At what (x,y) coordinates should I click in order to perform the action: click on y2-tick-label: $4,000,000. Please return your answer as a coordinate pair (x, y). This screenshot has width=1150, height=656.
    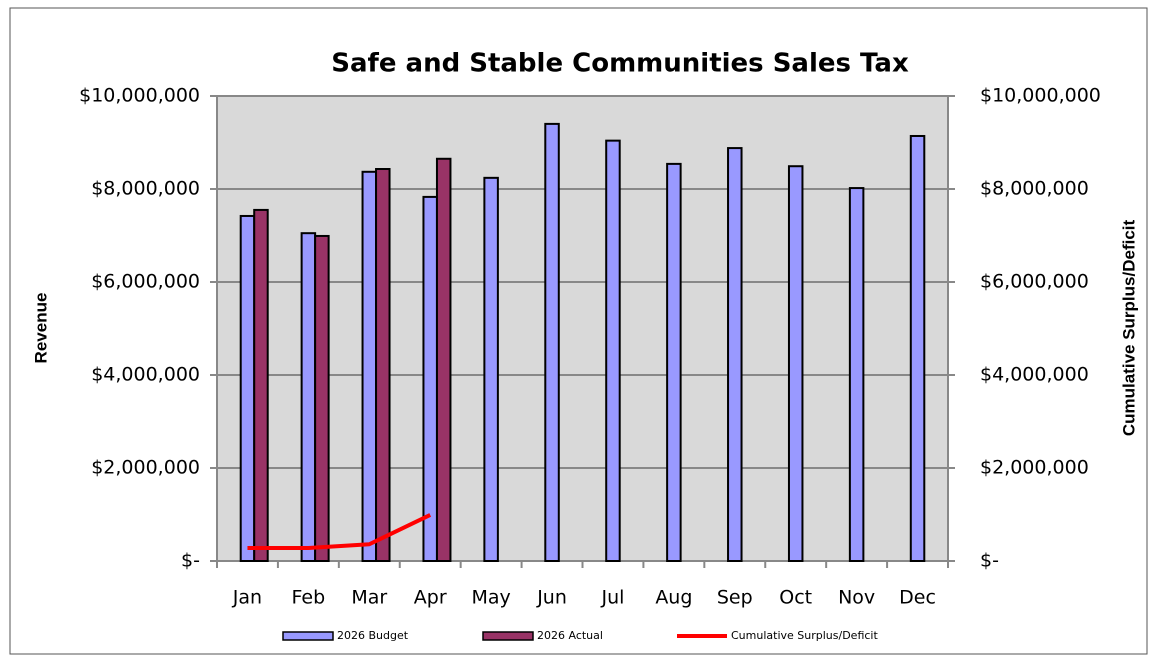
    Looking at the image, I should click on (1034, 375).